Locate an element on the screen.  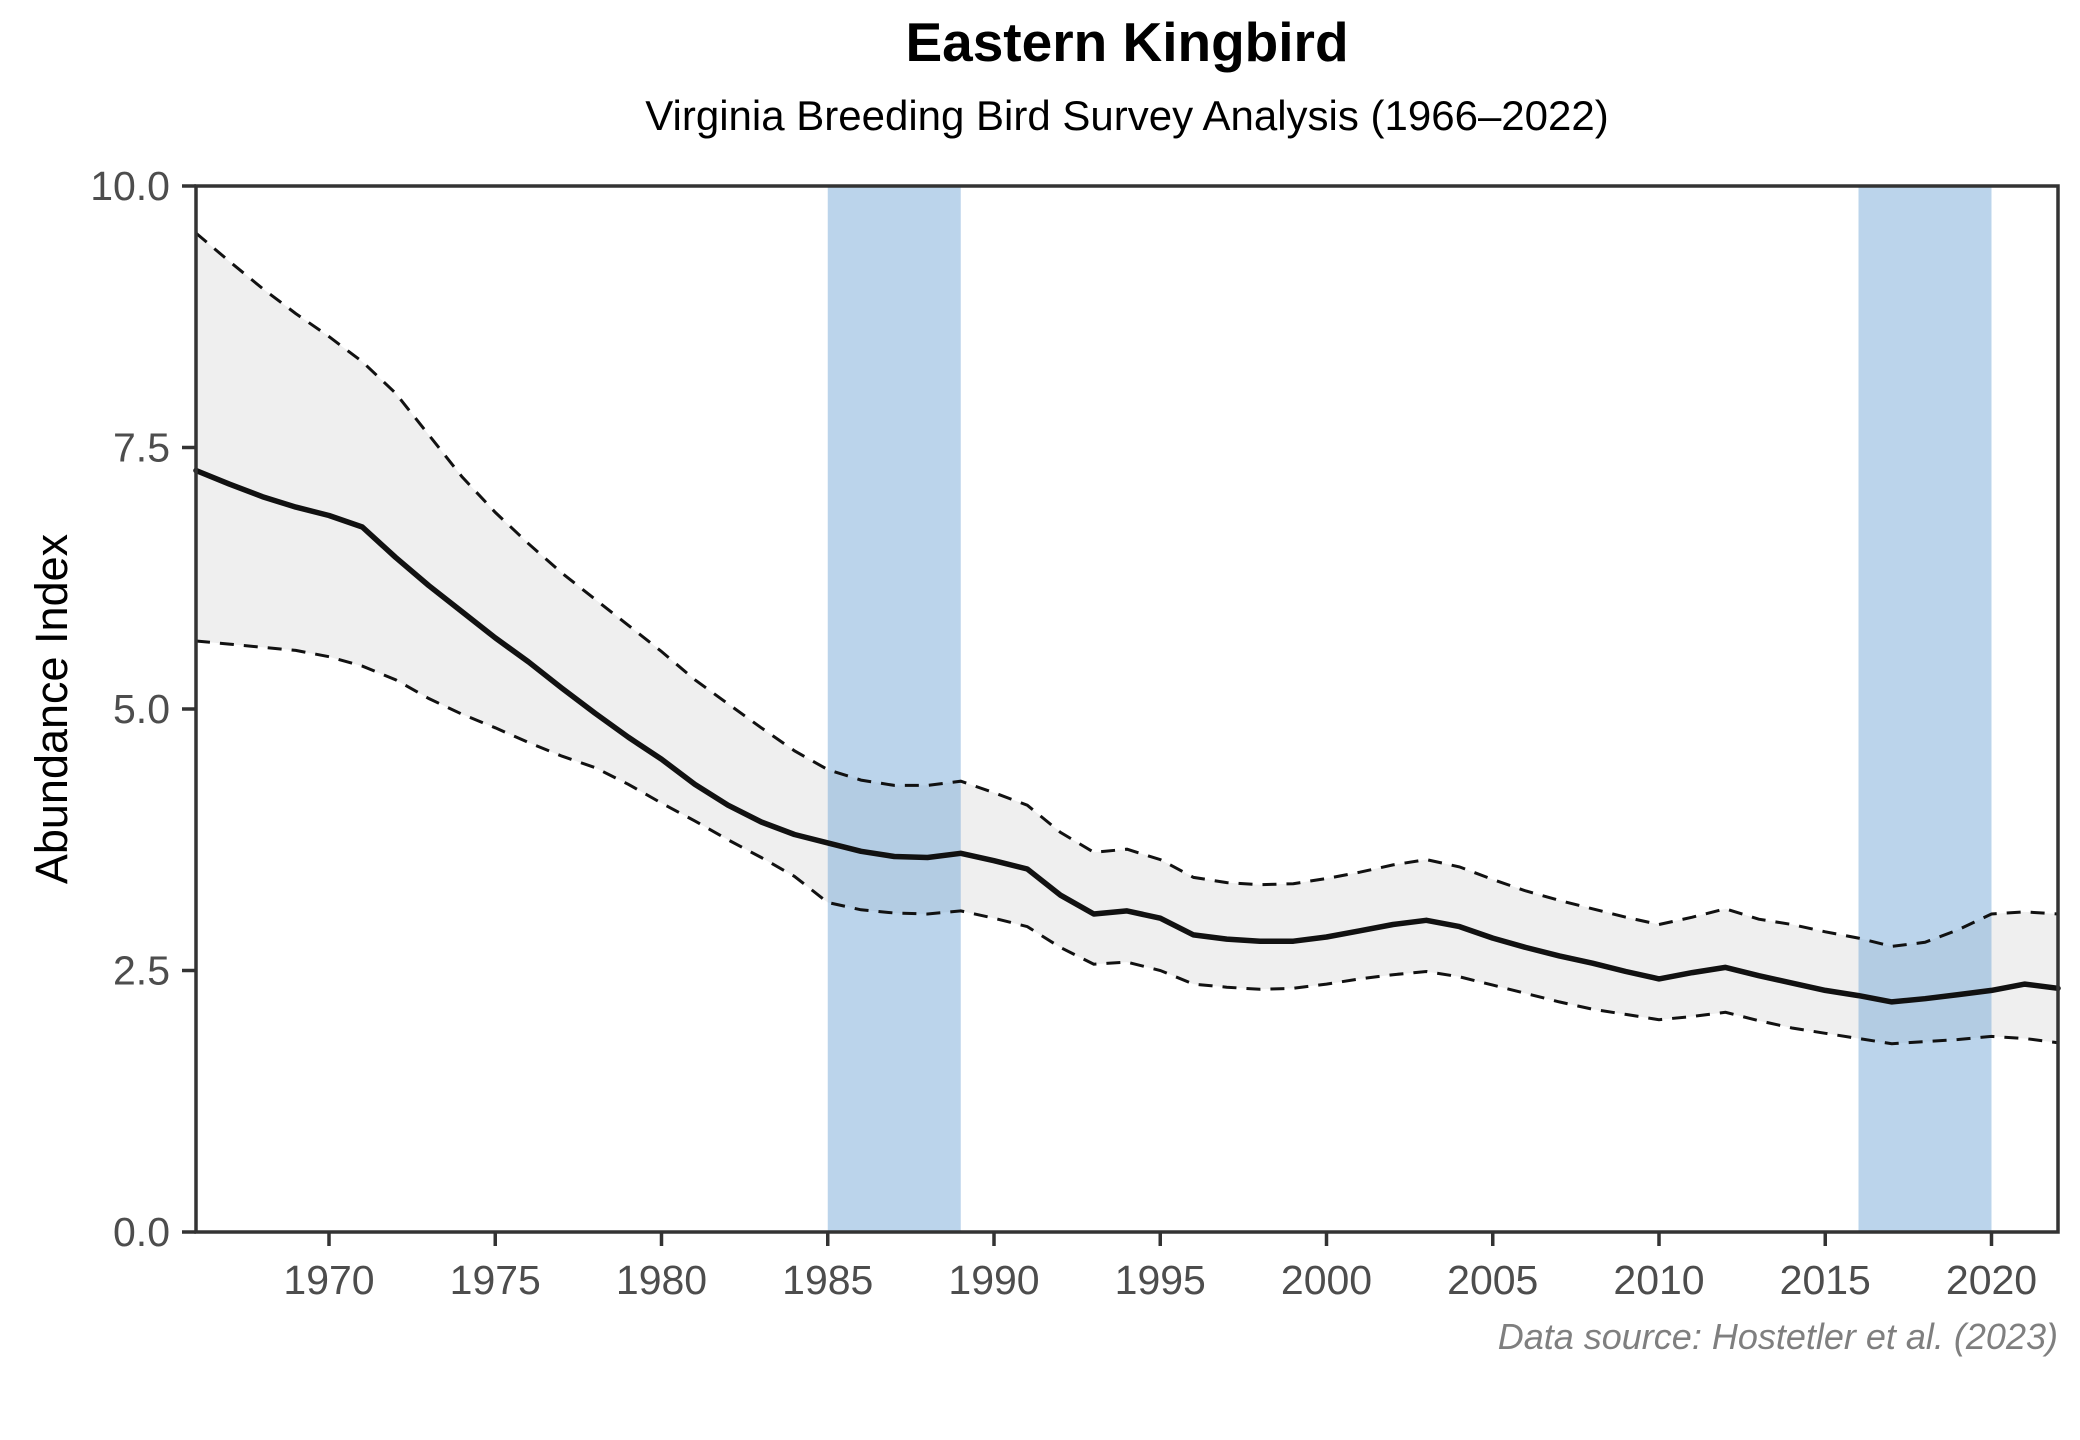
x-tick-label: 1995 is located at coordinates (1160, 1280).